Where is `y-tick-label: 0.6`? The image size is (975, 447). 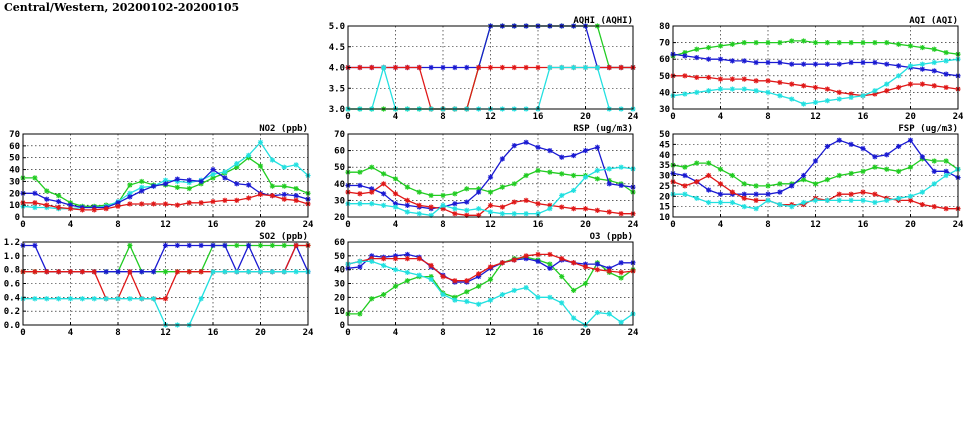 y-tick-label: 0.6 is located at coordinates (12, 285).